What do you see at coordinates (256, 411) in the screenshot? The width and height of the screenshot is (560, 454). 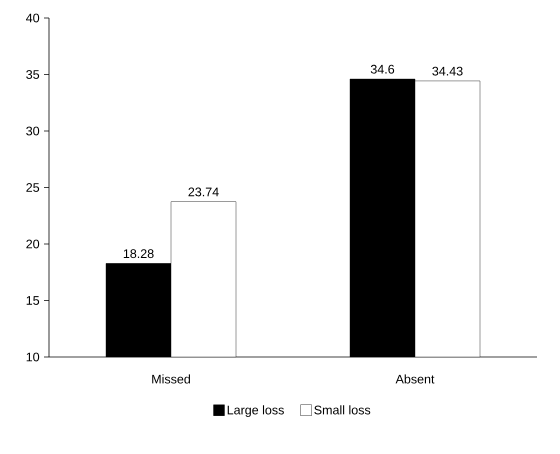 I see `legend-label: Large loss` at bounding box center [256, 411].